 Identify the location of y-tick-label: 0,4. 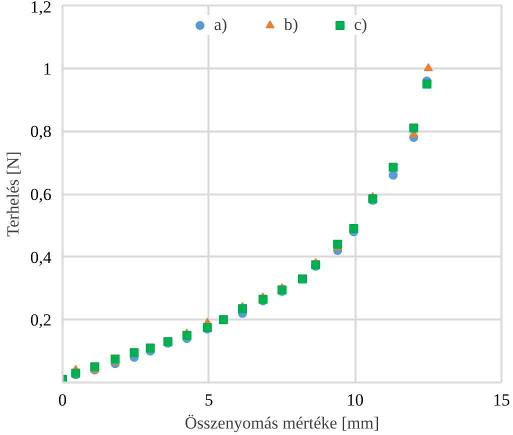
(41, 257).